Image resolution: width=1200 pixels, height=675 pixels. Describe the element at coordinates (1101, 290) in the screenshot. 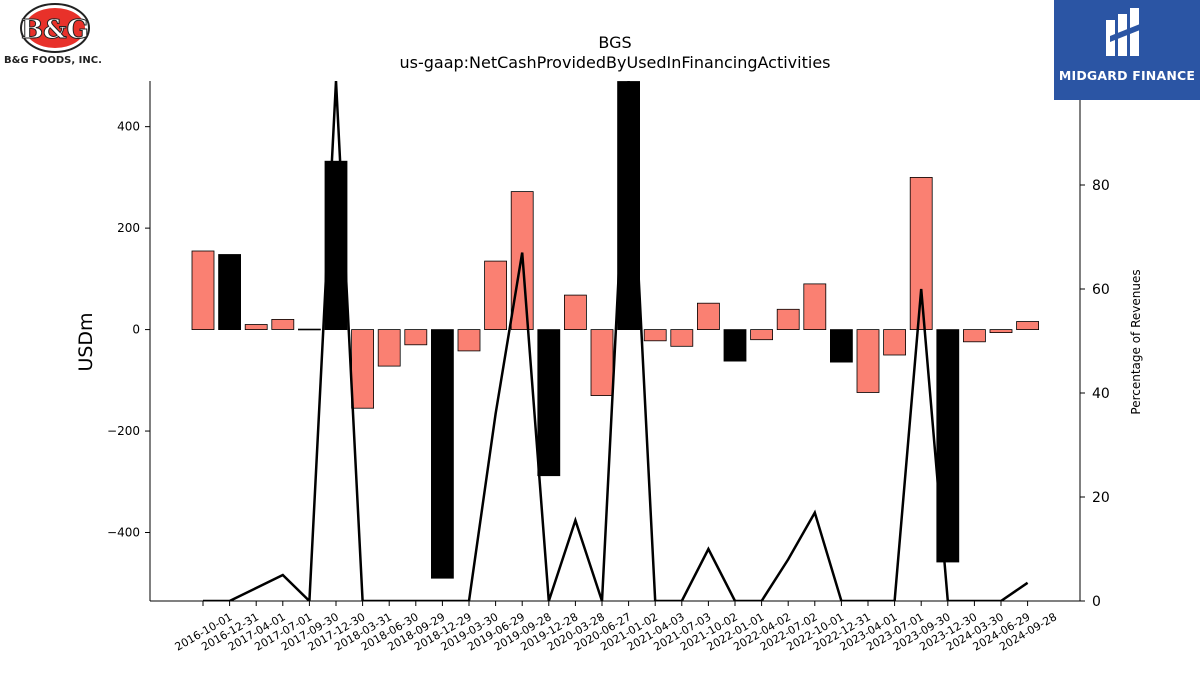

I see `y2-tick-label: 60` at that location.